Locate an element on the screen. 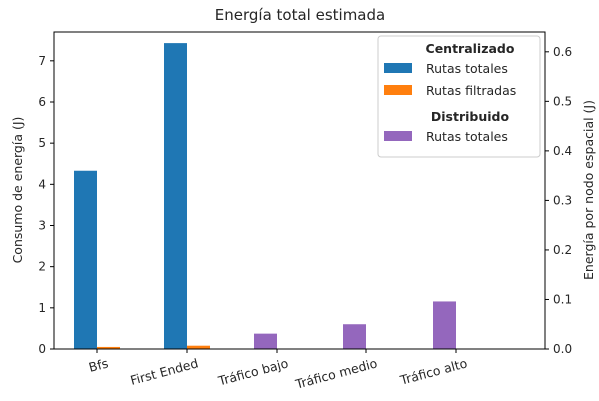  left-axis: 0 1 2 3 4 5 6 7 is located at coordinates (46, 205).